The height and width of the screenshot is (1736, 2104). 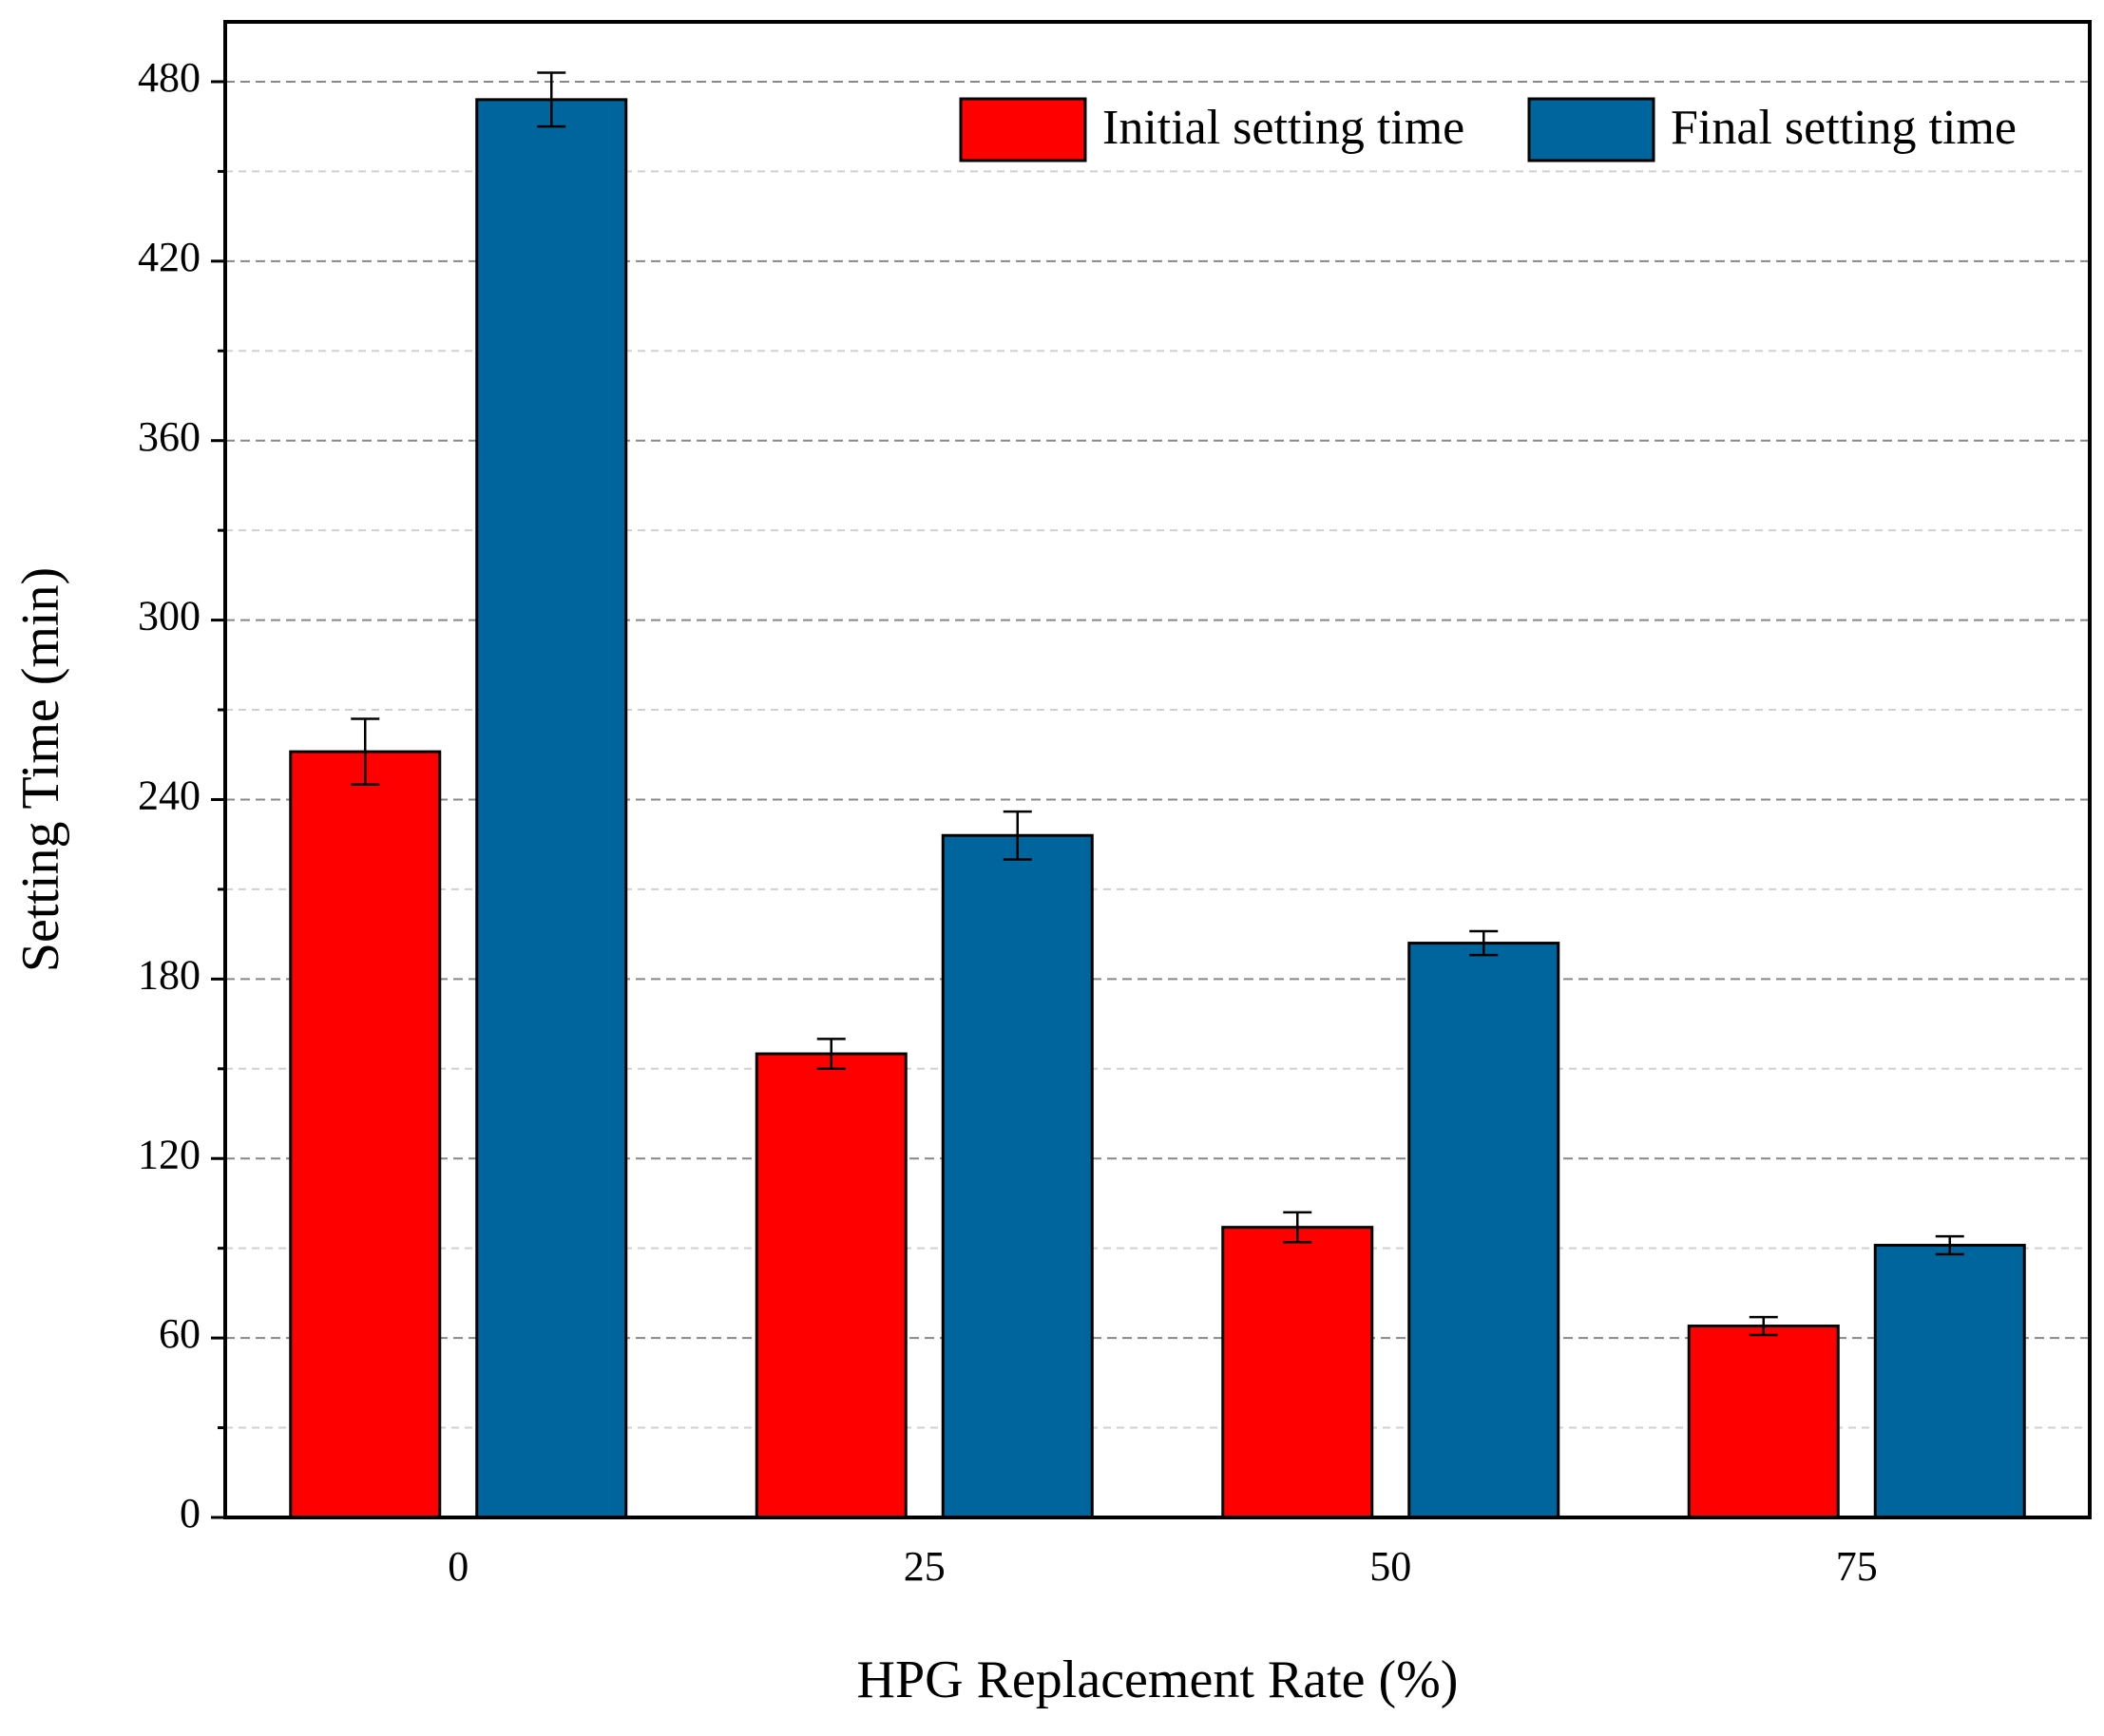 What do you see at coordinates (180, 1334) in the screenshot?
I see `y-tick-label: 60` at bounding box center [180, 1334].